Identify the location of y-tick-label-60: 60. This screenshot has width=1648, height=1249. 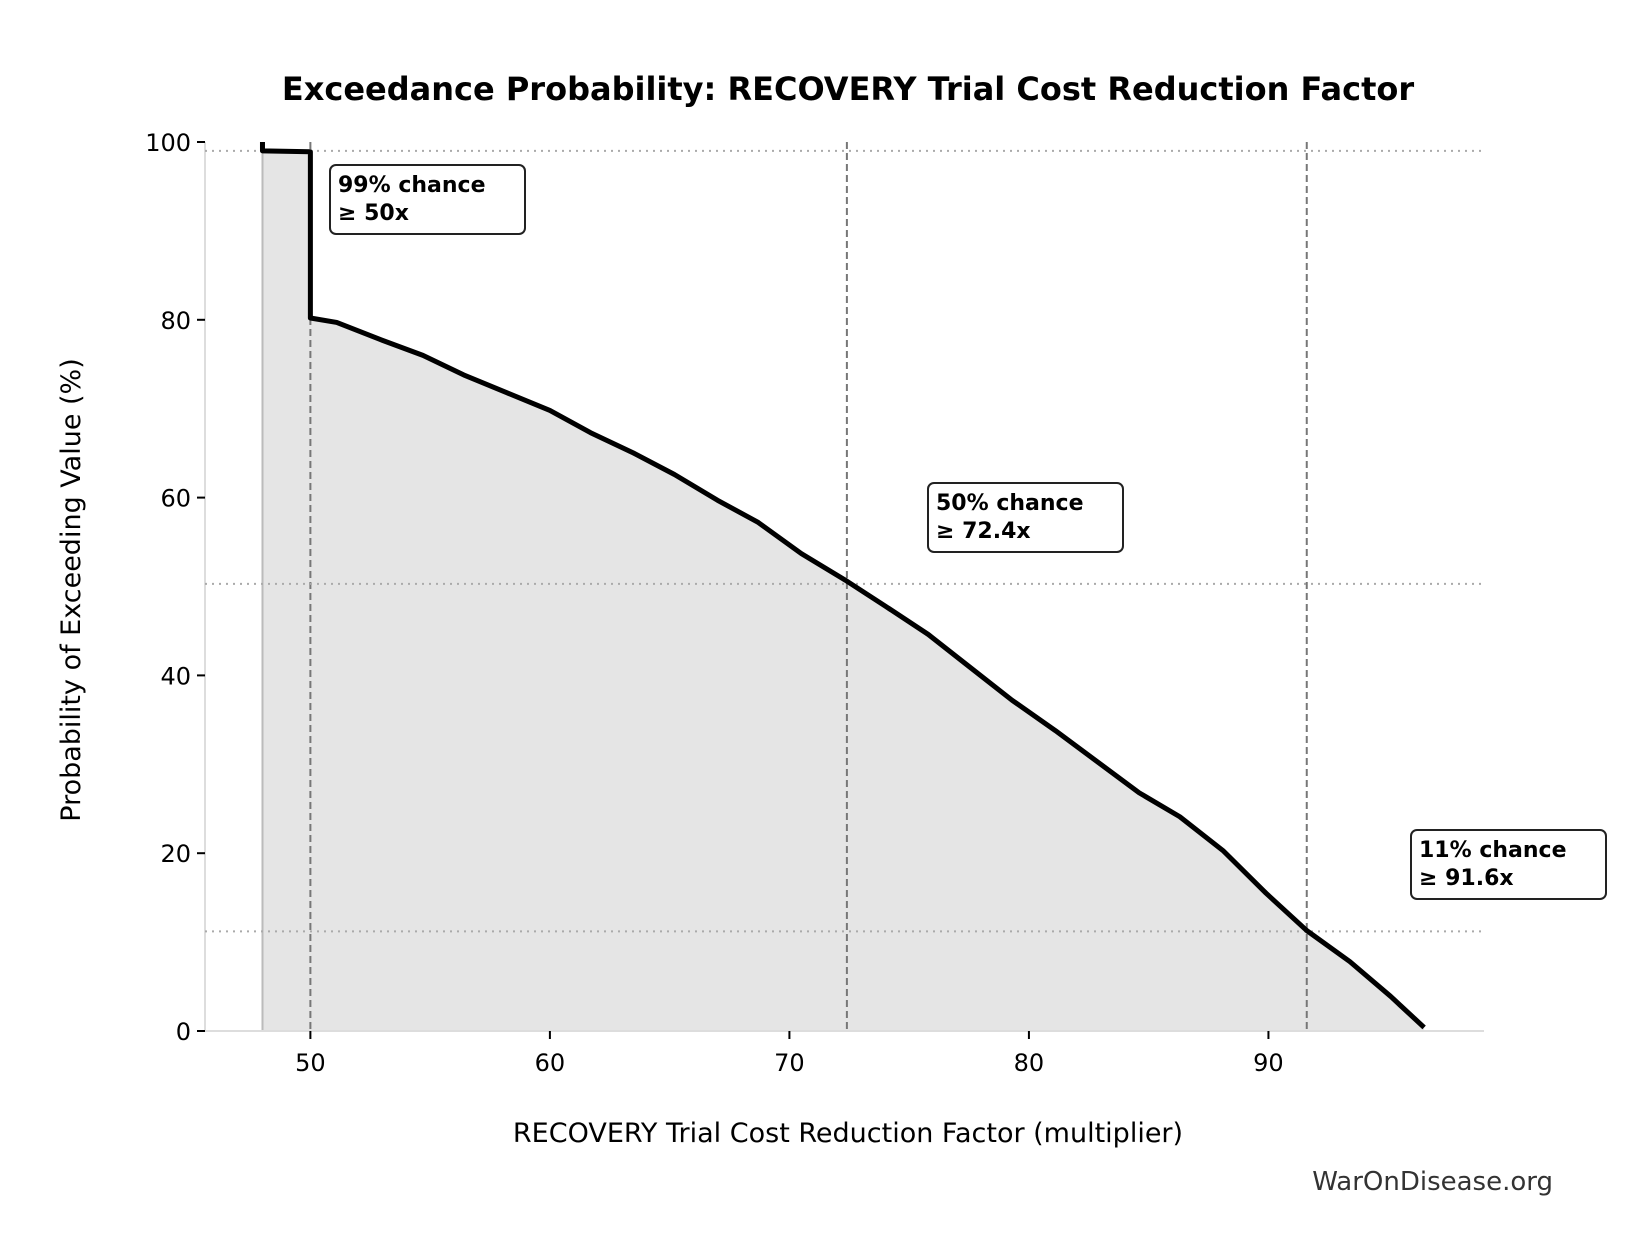
(175, 499).